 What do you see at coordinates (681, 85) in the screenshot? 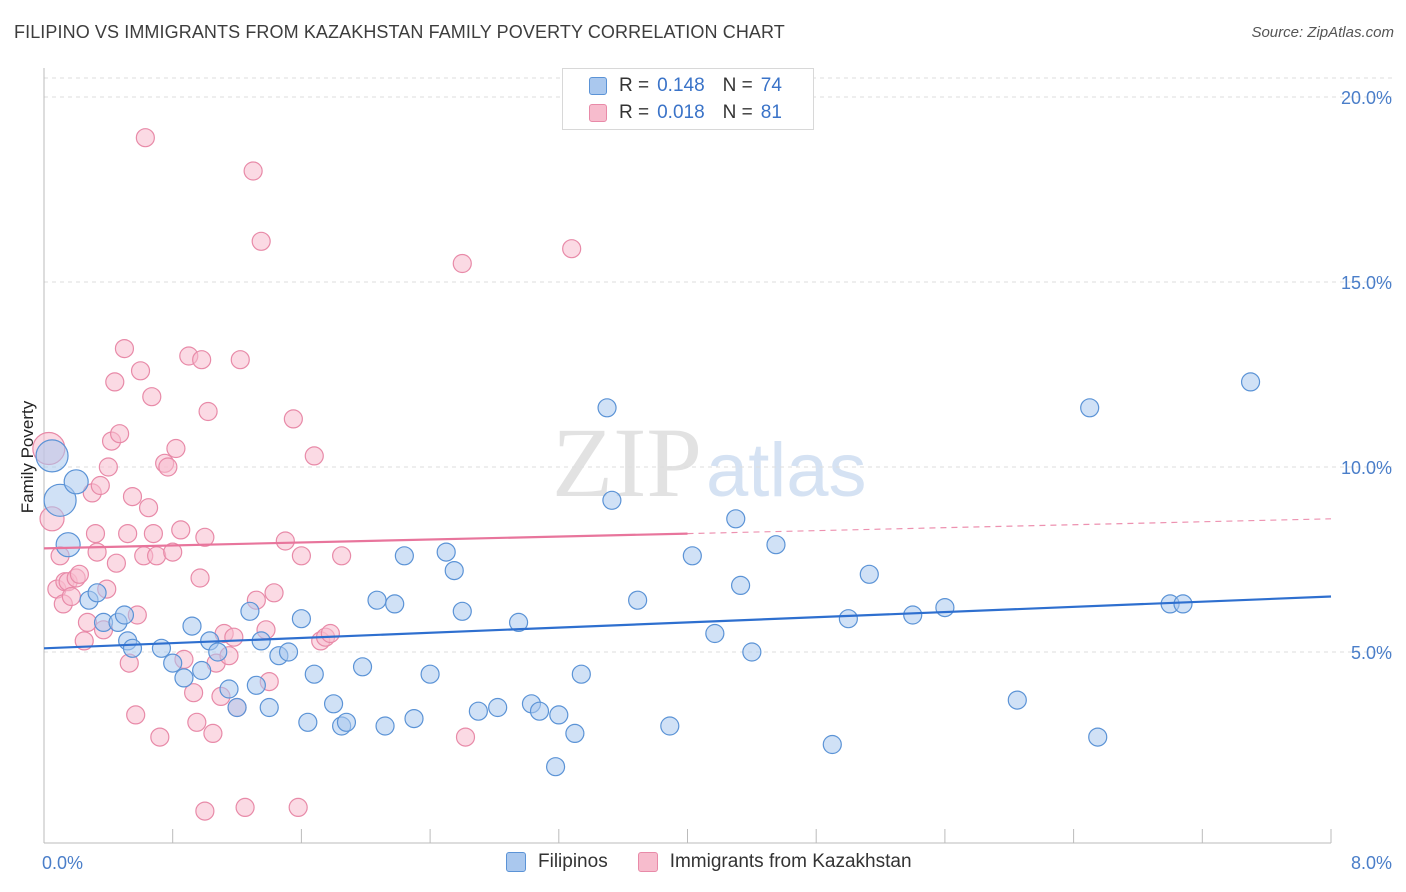
I see `legend-r-value: 0.148` at bounding box center [681, 85].